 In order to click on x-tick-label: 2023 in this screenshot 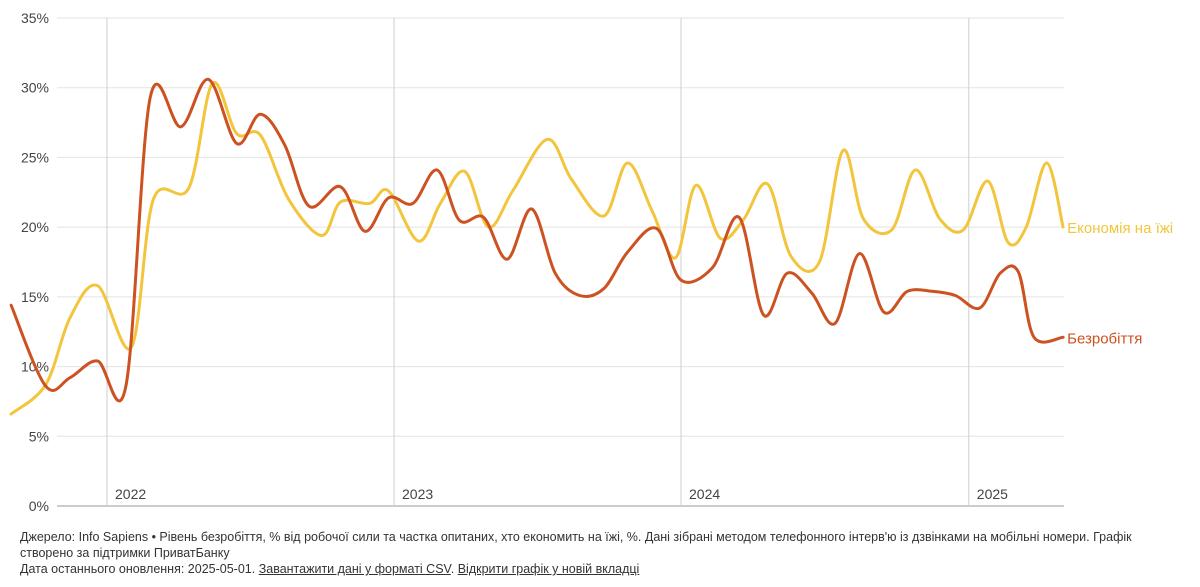, I will do `click(417, 494)`.